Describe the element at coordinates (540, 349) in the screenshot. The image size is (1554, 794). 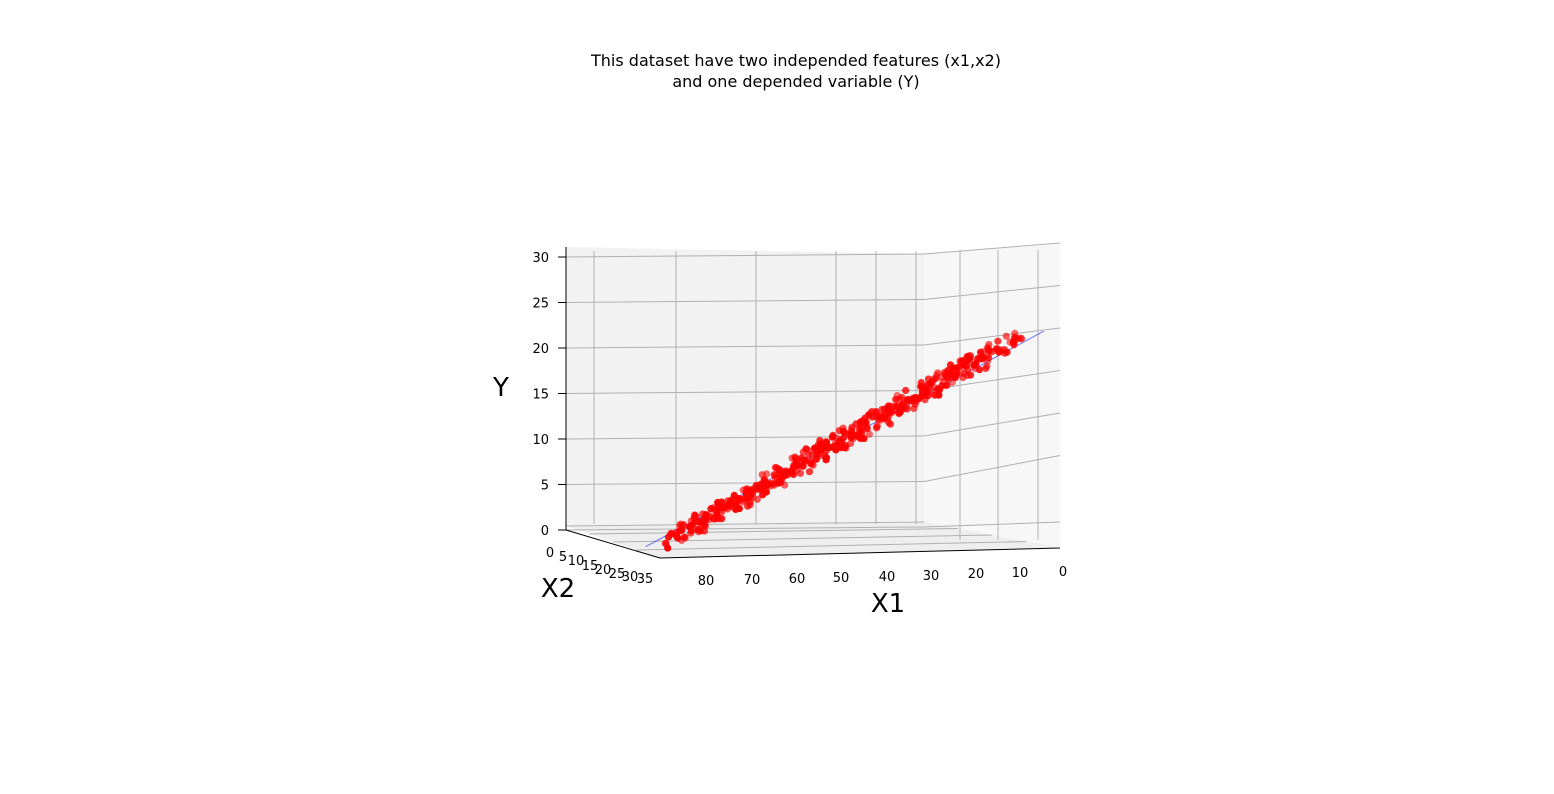
I see `y-tick-label: 20` at that location.